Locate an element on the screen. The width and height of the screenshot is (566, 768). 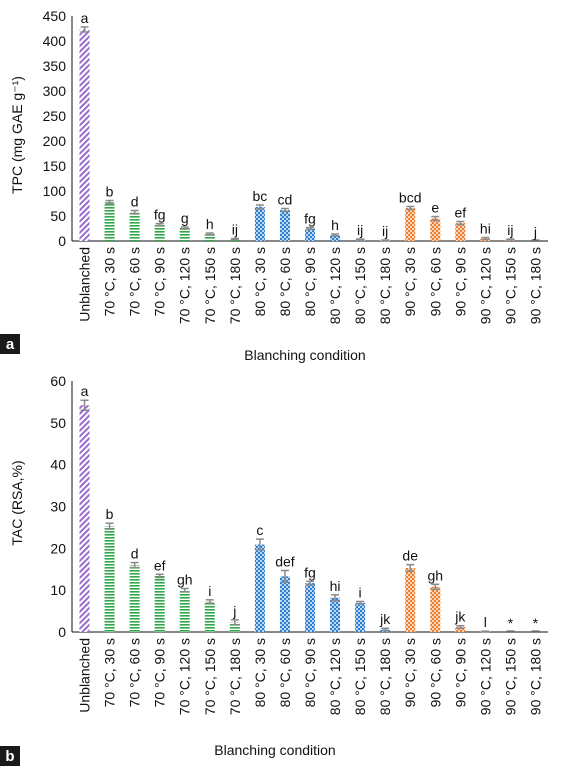
y-tick-label: 20 is located at coordinates (58, 548).